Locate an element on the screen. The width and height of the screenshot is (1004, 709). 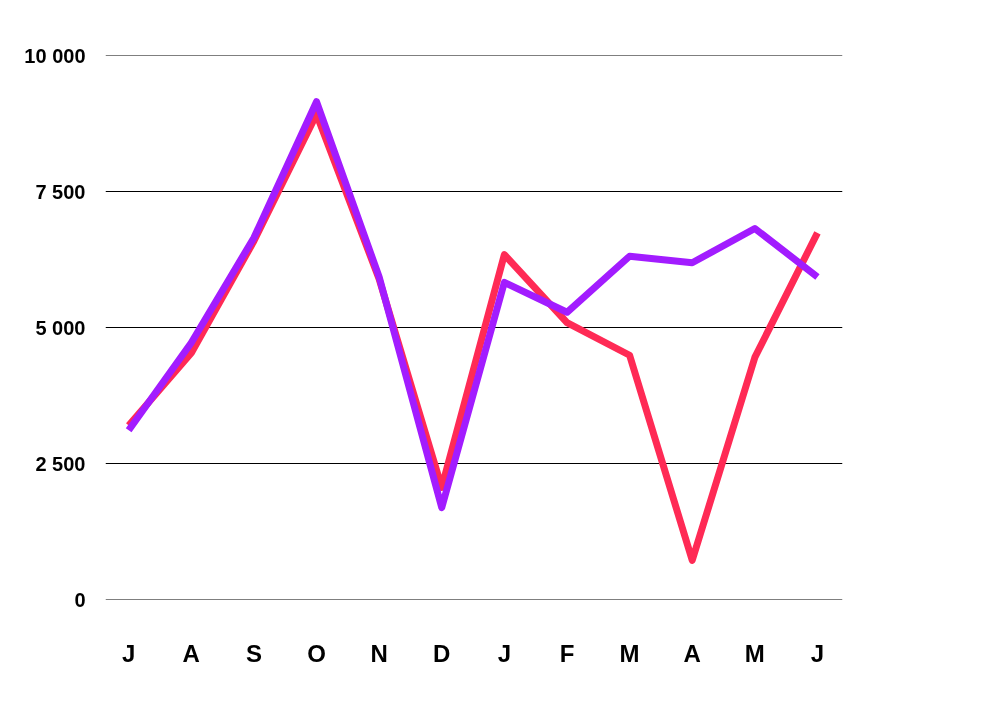
x-tick-label: F is located at coordinates (567, 653).